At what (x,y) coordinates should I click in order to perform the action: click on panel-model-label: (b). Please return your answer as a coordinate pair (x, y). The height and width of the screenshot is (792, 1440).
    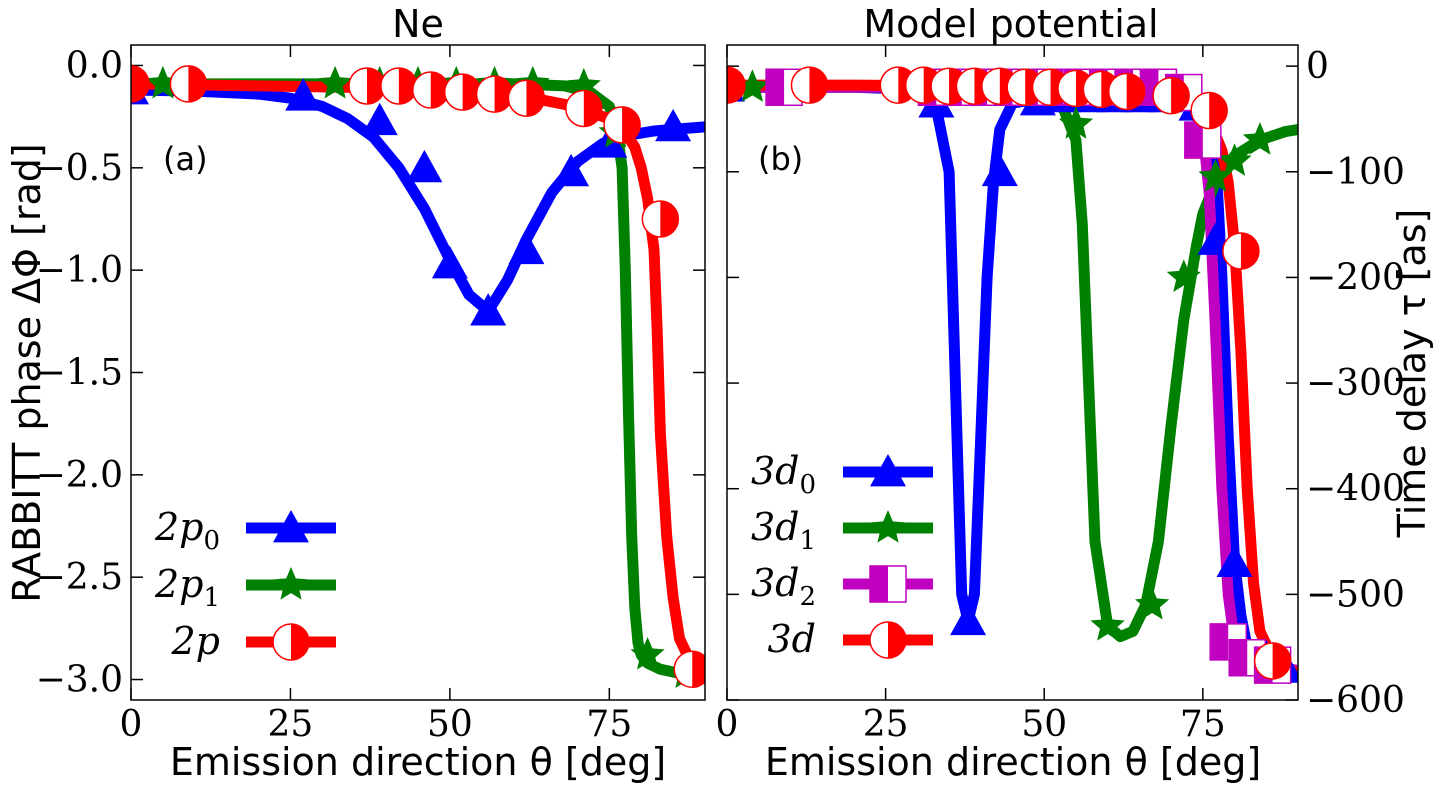
    Looking at the image, I should click on (780, 159).